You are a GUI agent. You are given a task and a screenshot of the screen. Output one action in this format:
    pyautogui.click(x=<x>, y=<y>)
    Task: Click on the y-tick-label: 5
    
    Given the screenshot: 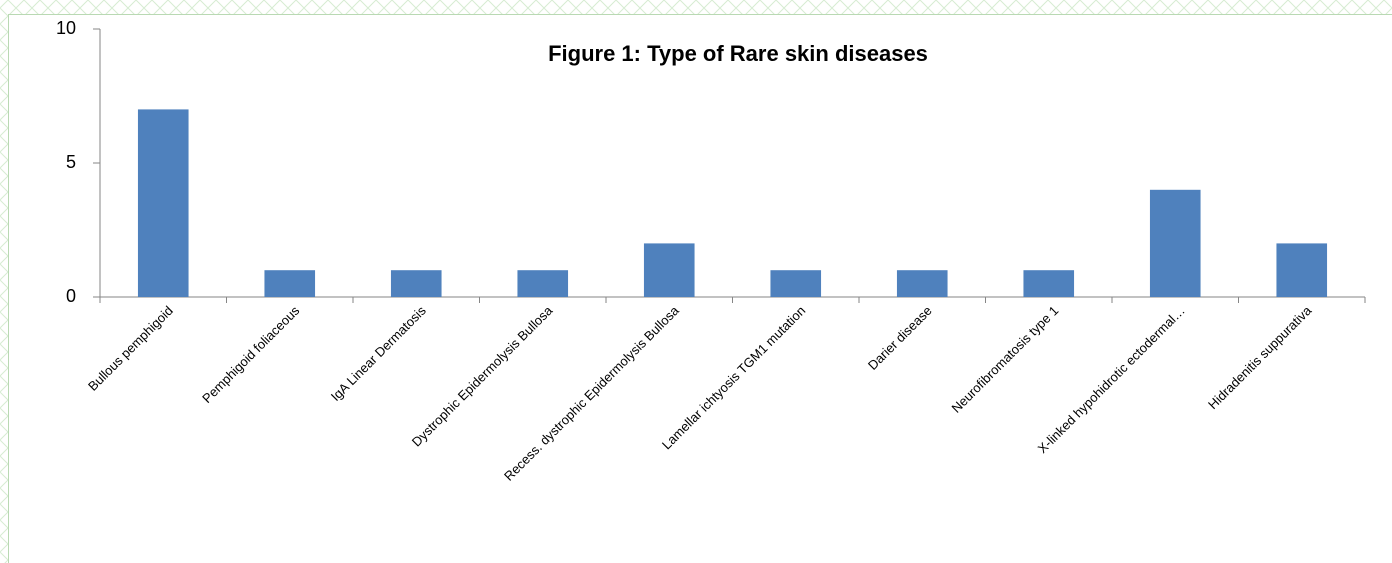 What is the action you would take?
    pyautogui.click(x=71, y=162)
    